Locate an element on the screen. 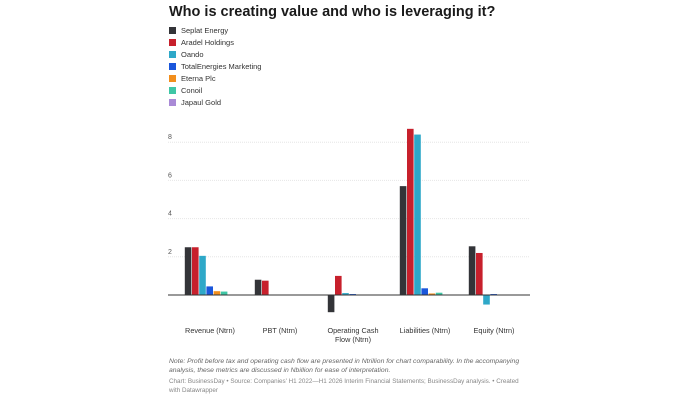 The height and width of the screenshot is (400, 700). legend-item: Oando is located at coordinates (215, 54).